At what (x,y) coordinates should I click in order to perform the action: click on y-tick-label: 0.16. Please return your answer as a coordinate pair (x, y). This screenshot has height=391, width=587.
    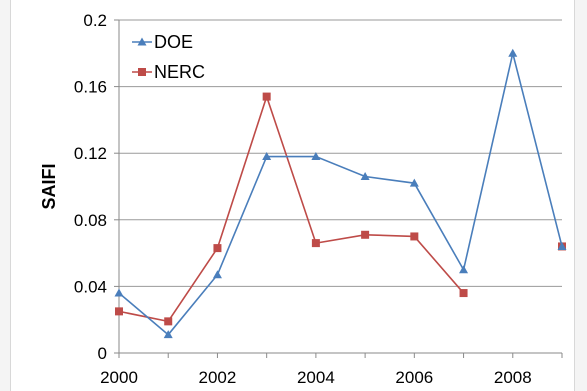
    Looking at the image, I should click on (90, 87).